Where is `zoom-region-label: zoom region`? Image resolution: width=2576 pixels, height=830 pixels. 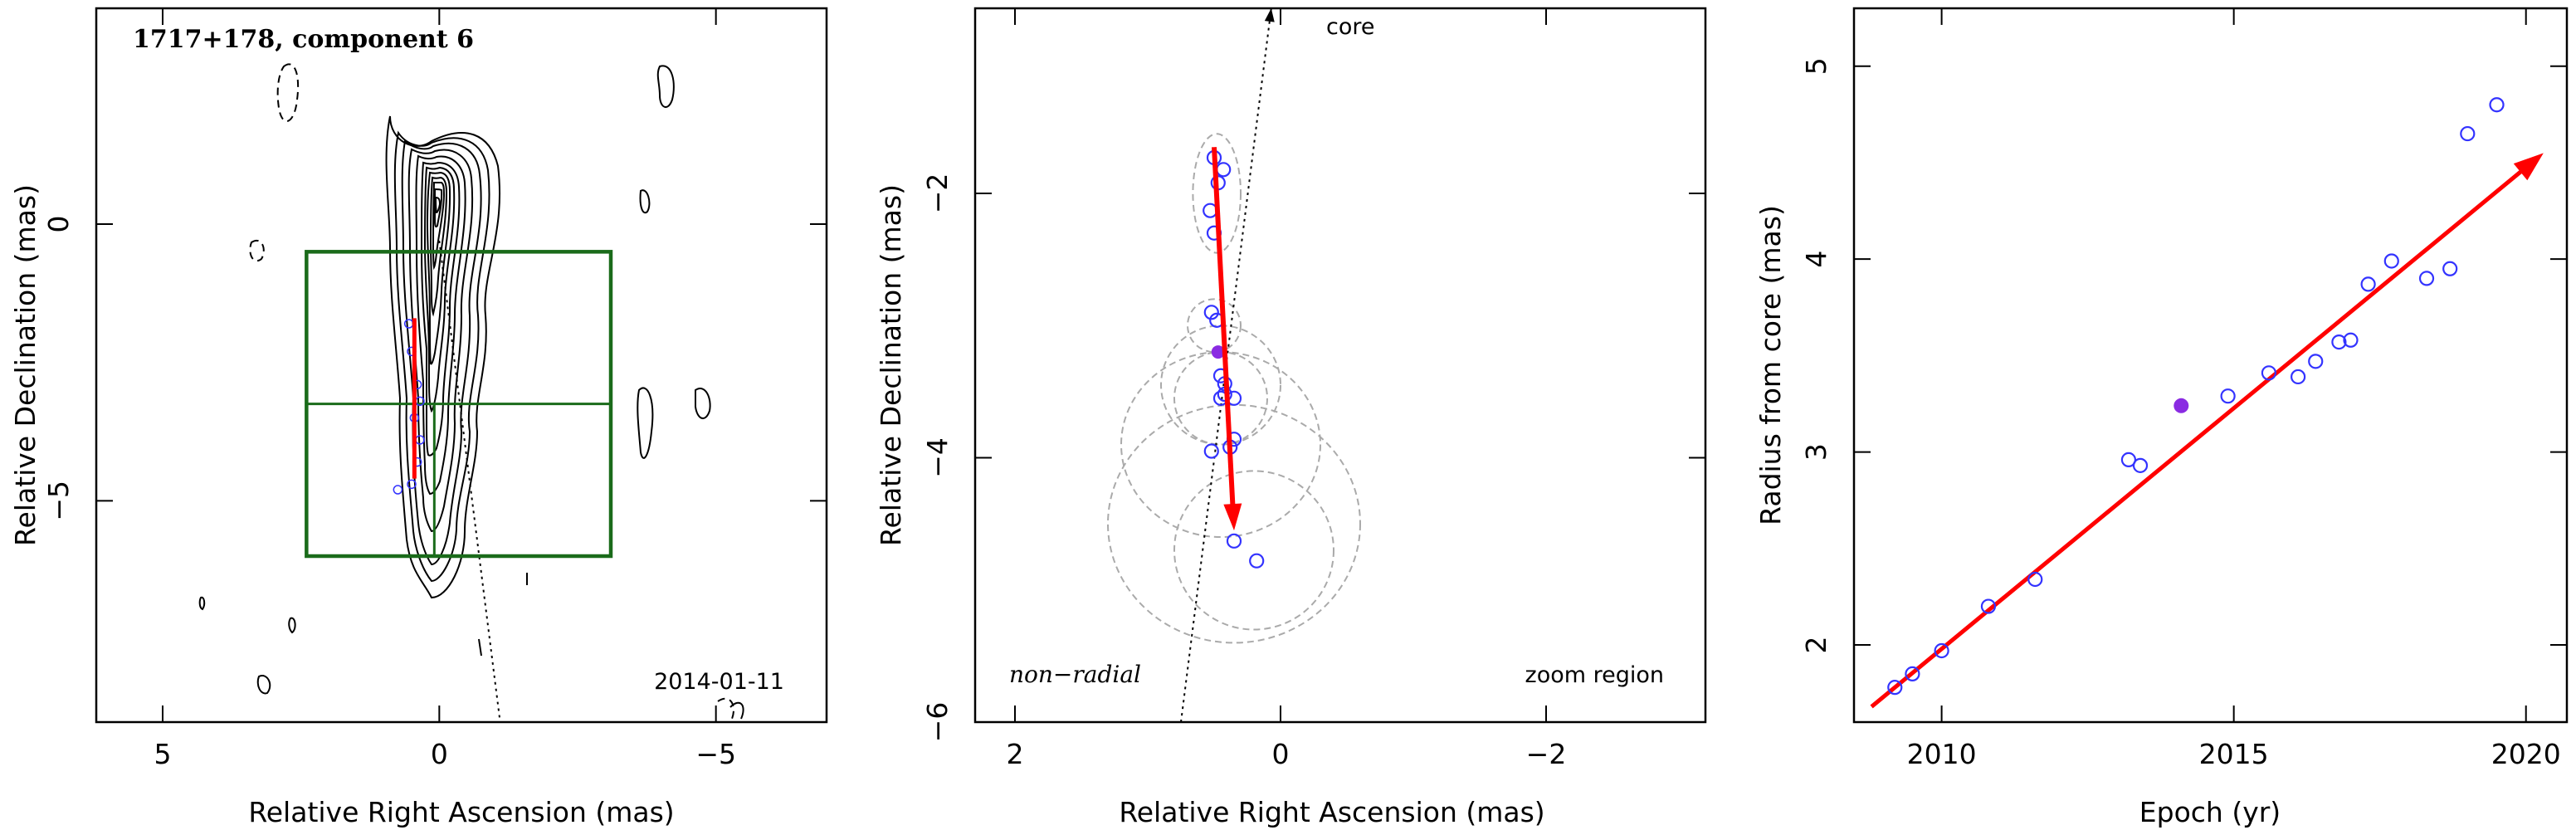
zoom-region-label: zoom region is located at coordinates (1595, 675).